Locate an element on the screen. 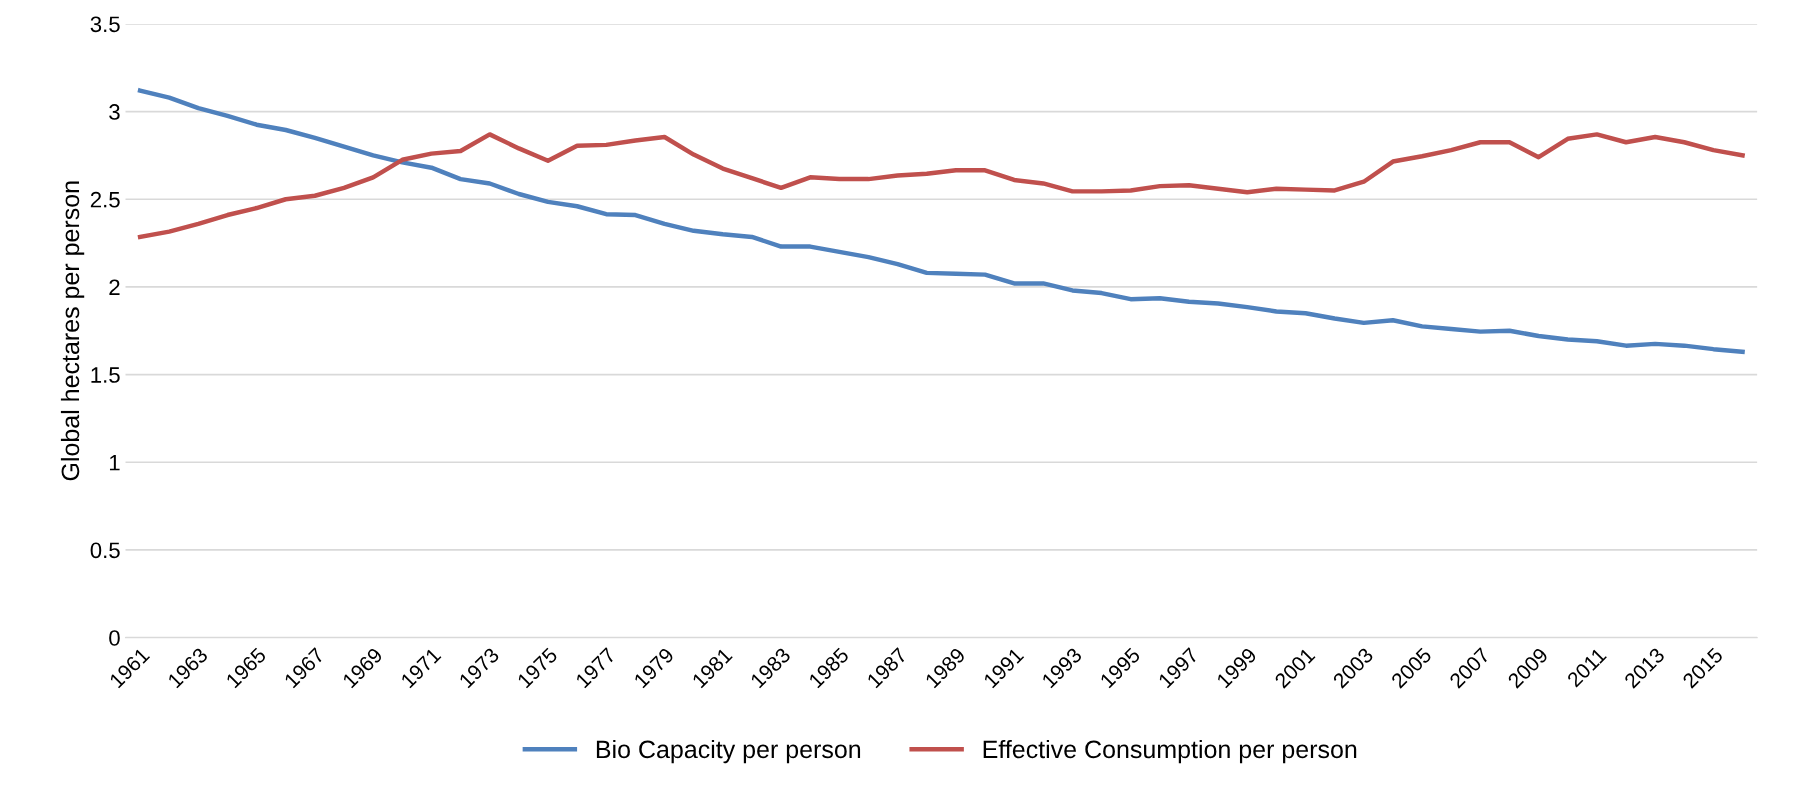 This screenshot has width=1793, height=797. line-series is located at coordinates (941, 186).